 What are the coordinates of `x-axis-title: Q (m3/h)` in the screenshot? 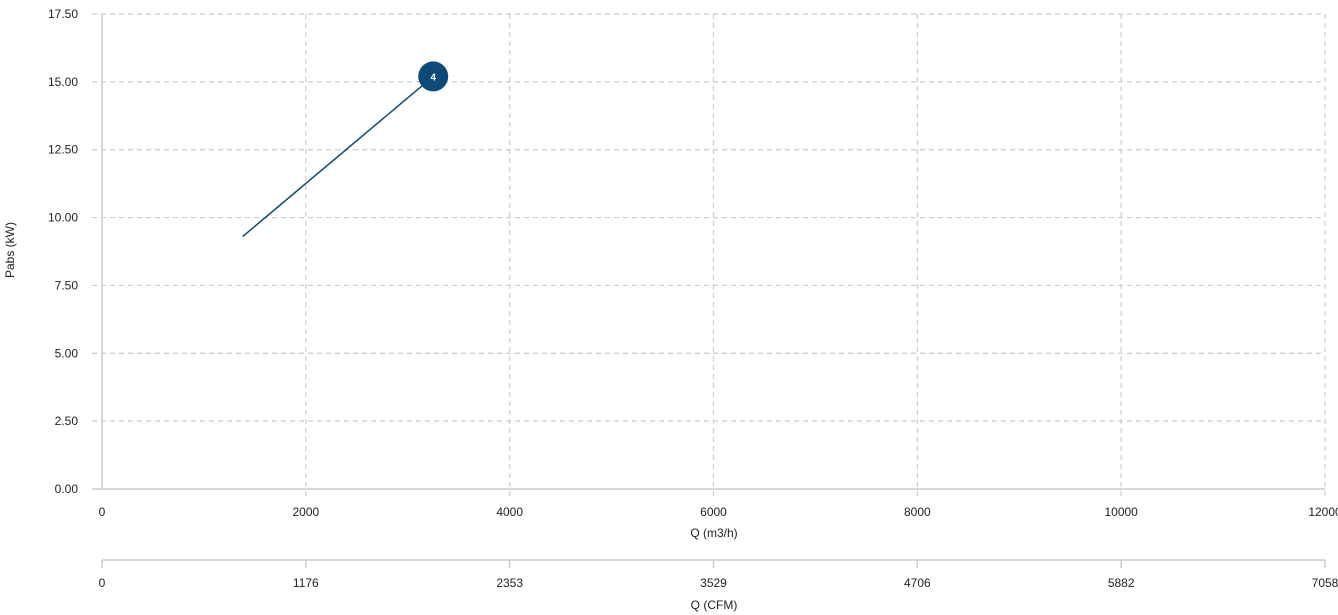 It's located at (713, 533).